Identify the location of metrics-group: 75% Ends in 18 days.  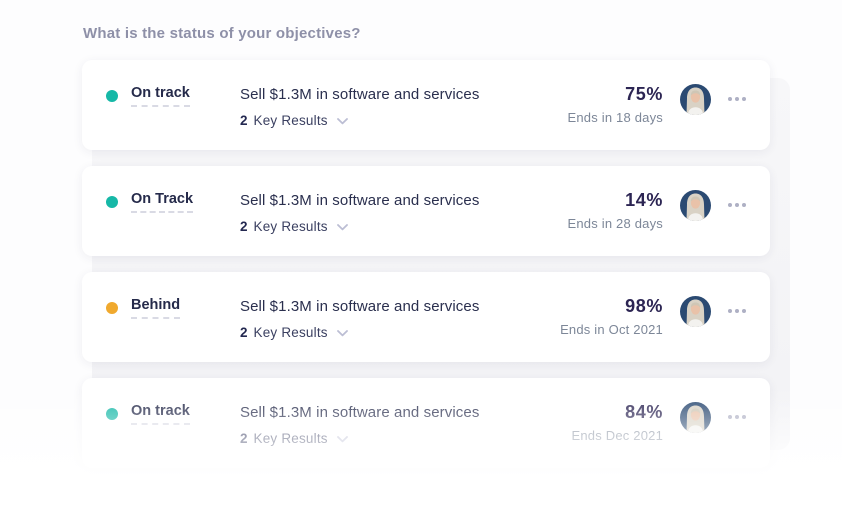
(603, 105).